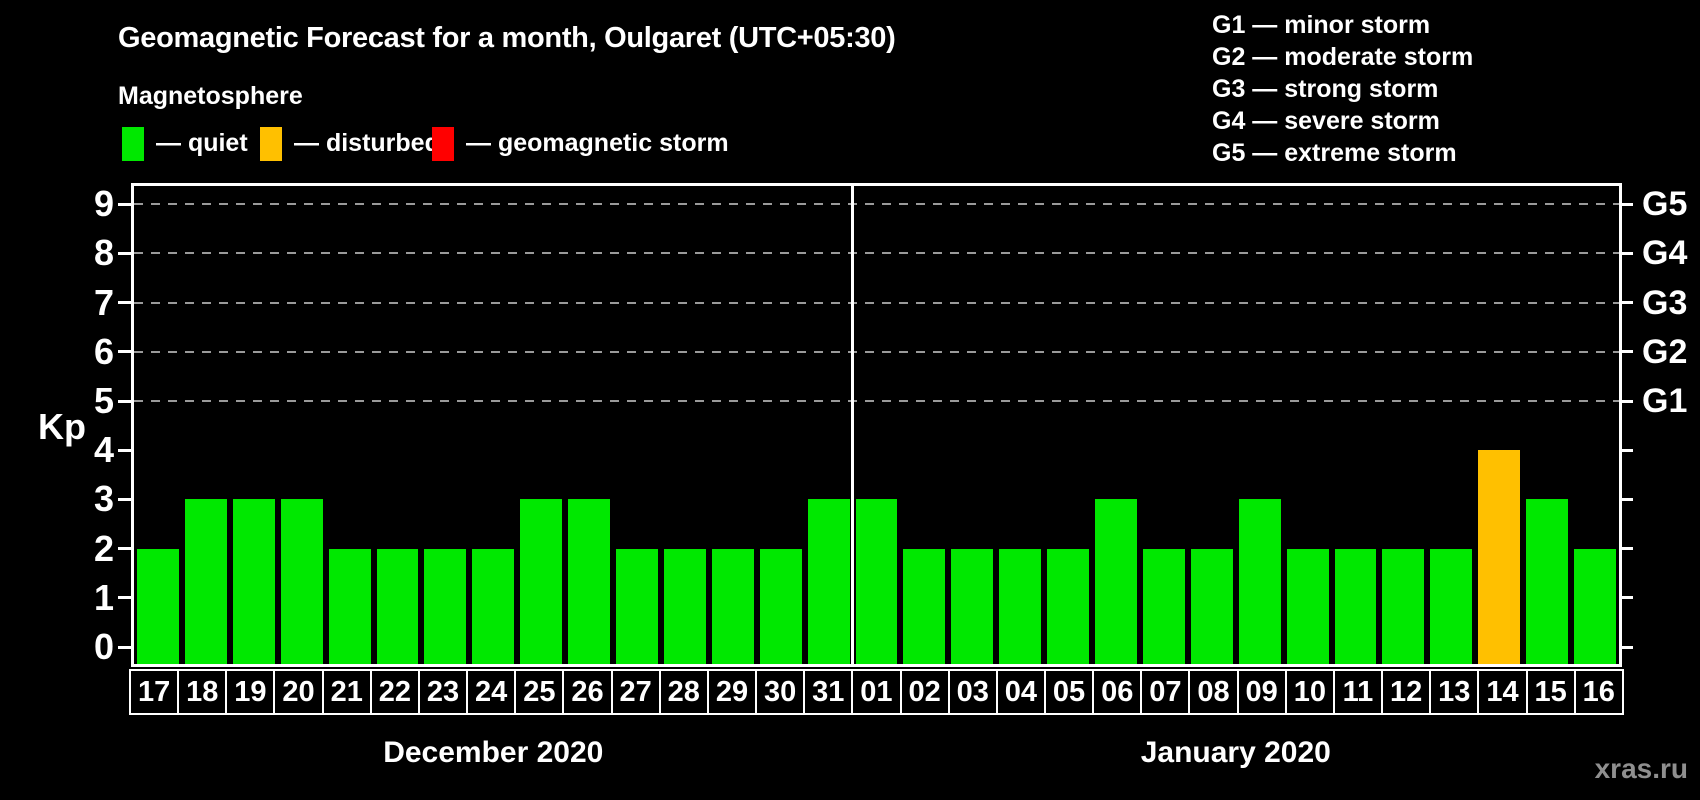 Image resolution: width=1700 pixels, height=800 pixels. What do you see at coordinates (1665, 204) in the screenshot?
I see `right-axis-label-g5: G5` at bounding box center [1665, 204].